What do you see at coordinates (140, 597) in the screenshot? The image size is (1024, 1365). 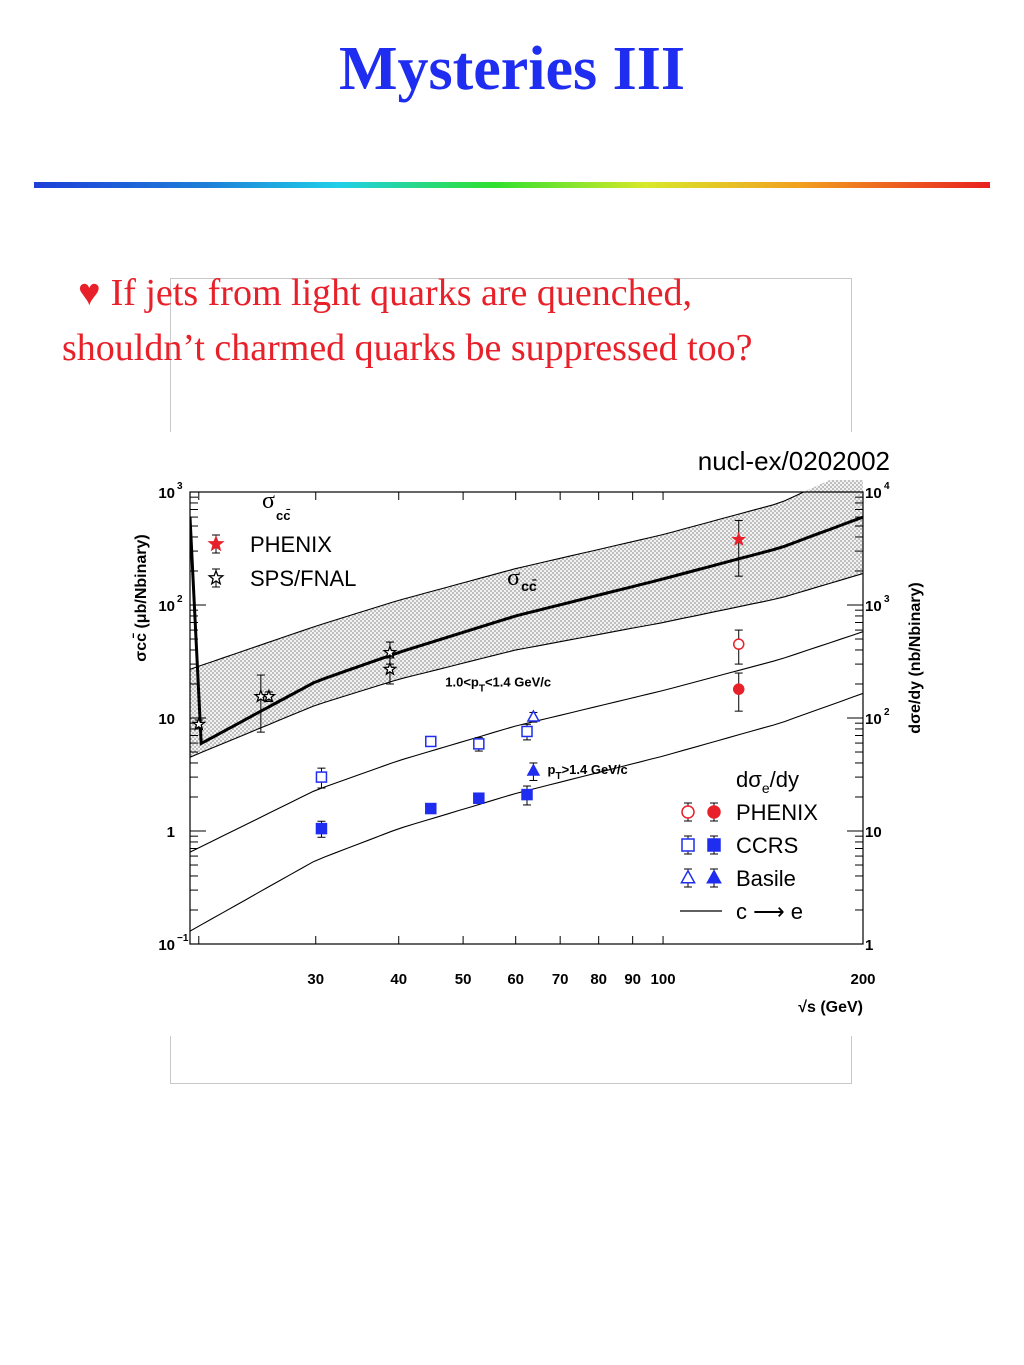 I see `y-axis-label-left: σcc̄ (μb/Nbinary)` at bounding box center [140, 597].